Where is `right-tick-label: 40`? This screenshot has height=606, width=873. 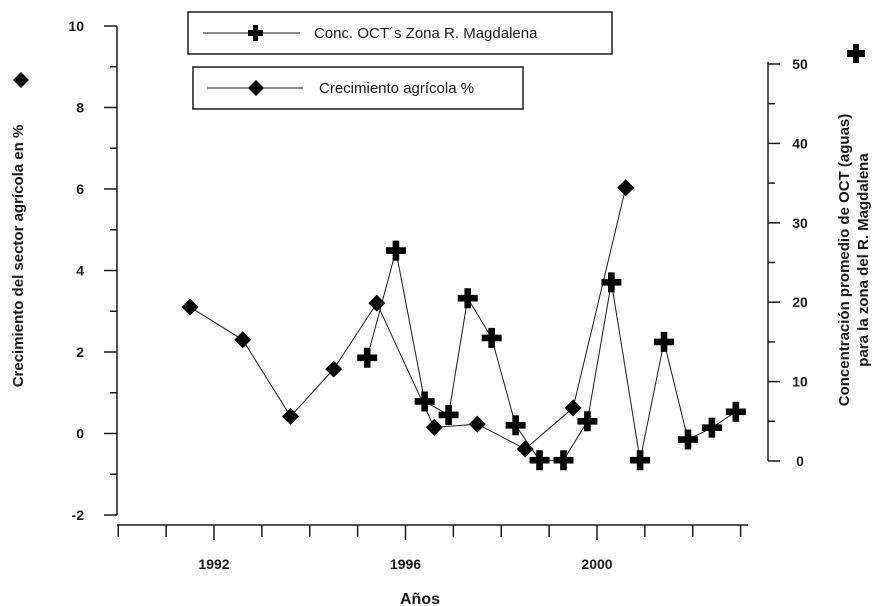
right-tick-label: 40 is located at coordinates (800, 143).